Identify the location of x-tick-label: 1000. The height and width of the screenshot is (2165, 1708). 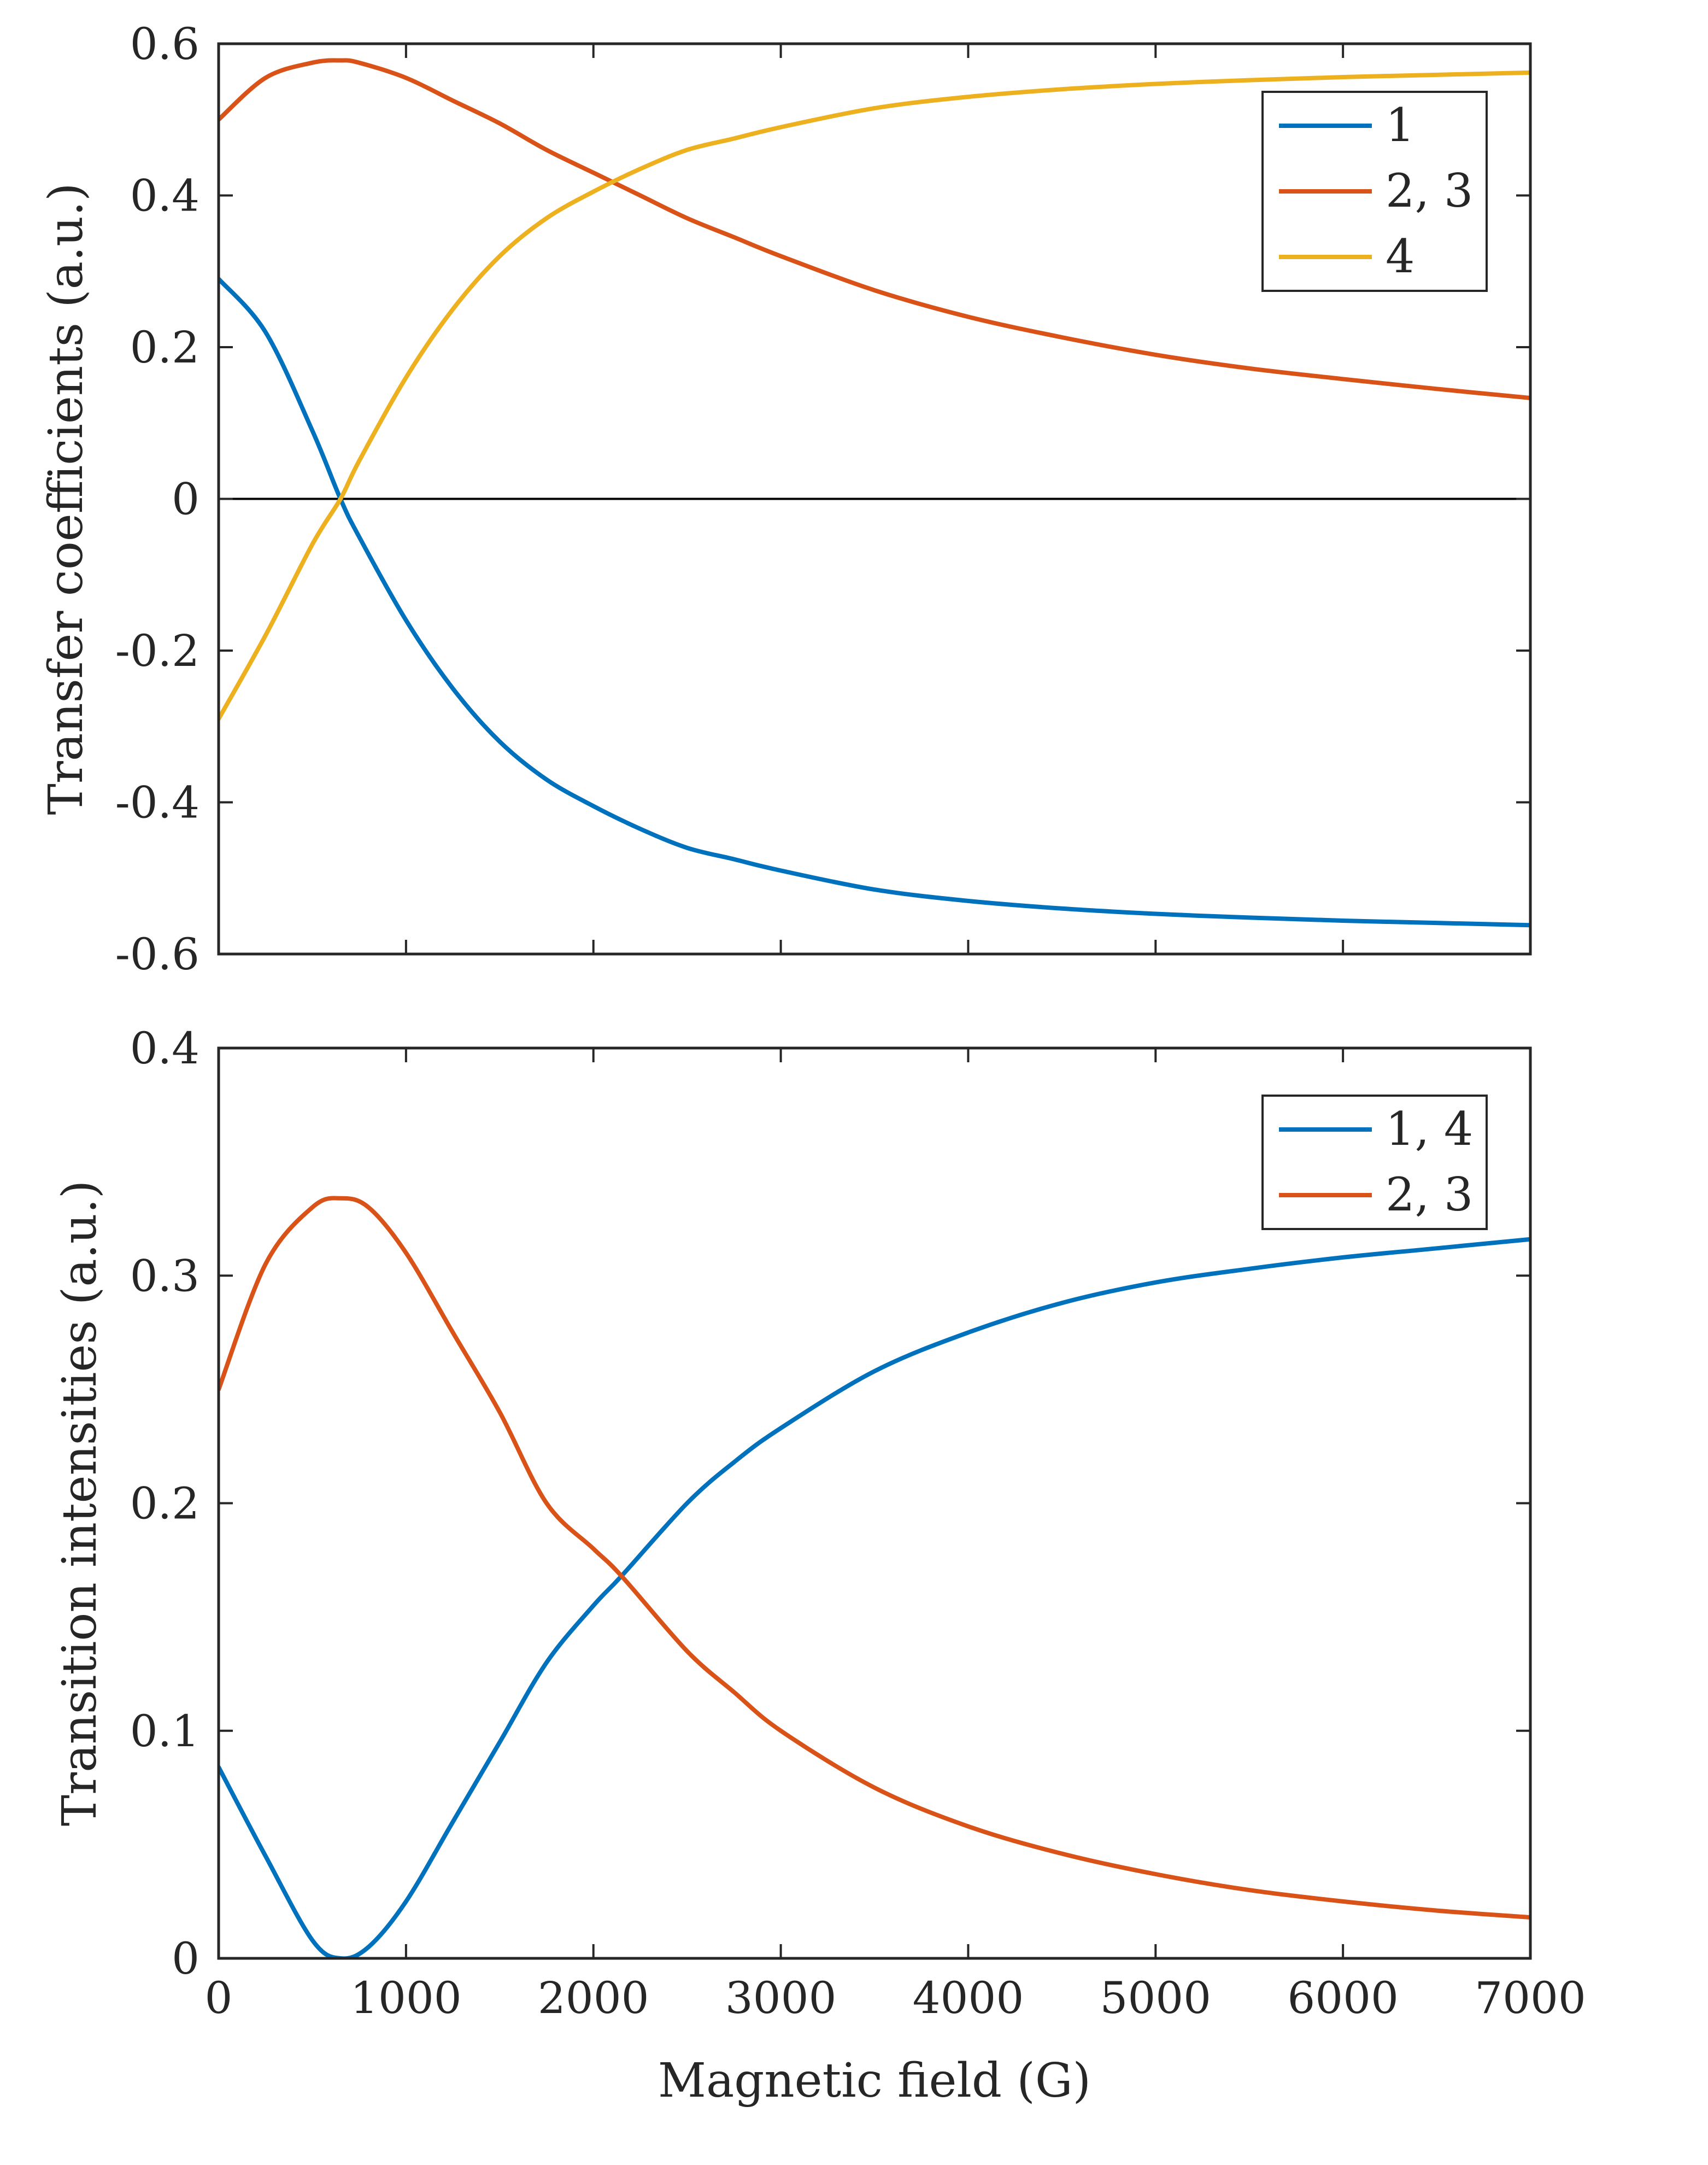
(406, 1998).